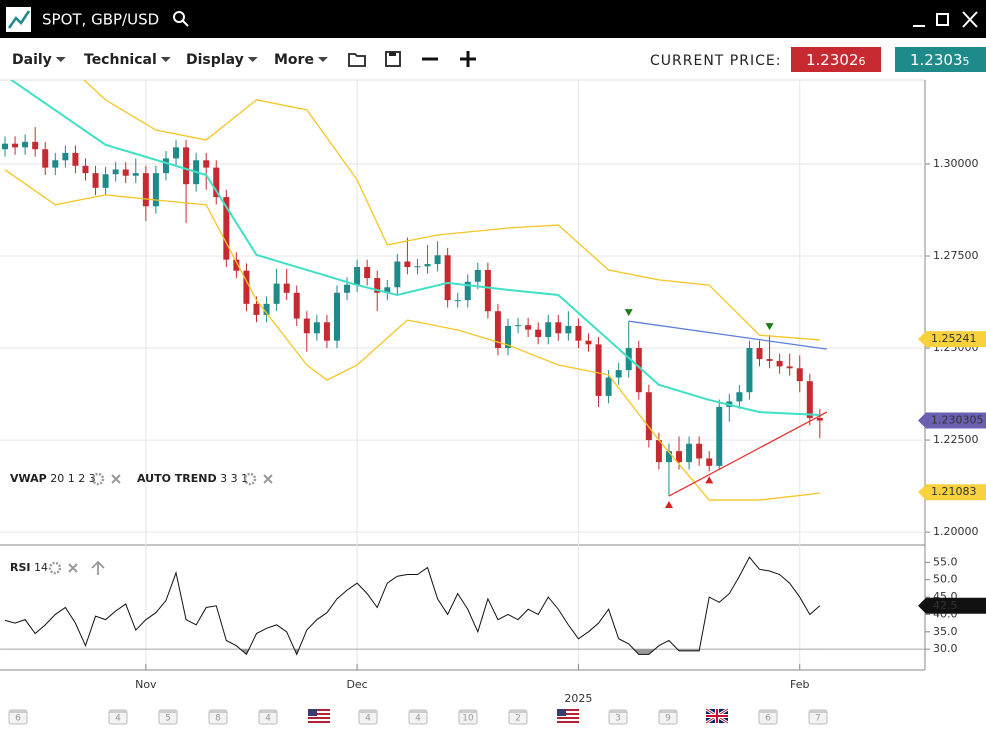 This screenshot has height=730, width=986. What do you see at coordinates (412, 606) in the screenshot?
I see `rsi-line` at bounding box center [412, 606].